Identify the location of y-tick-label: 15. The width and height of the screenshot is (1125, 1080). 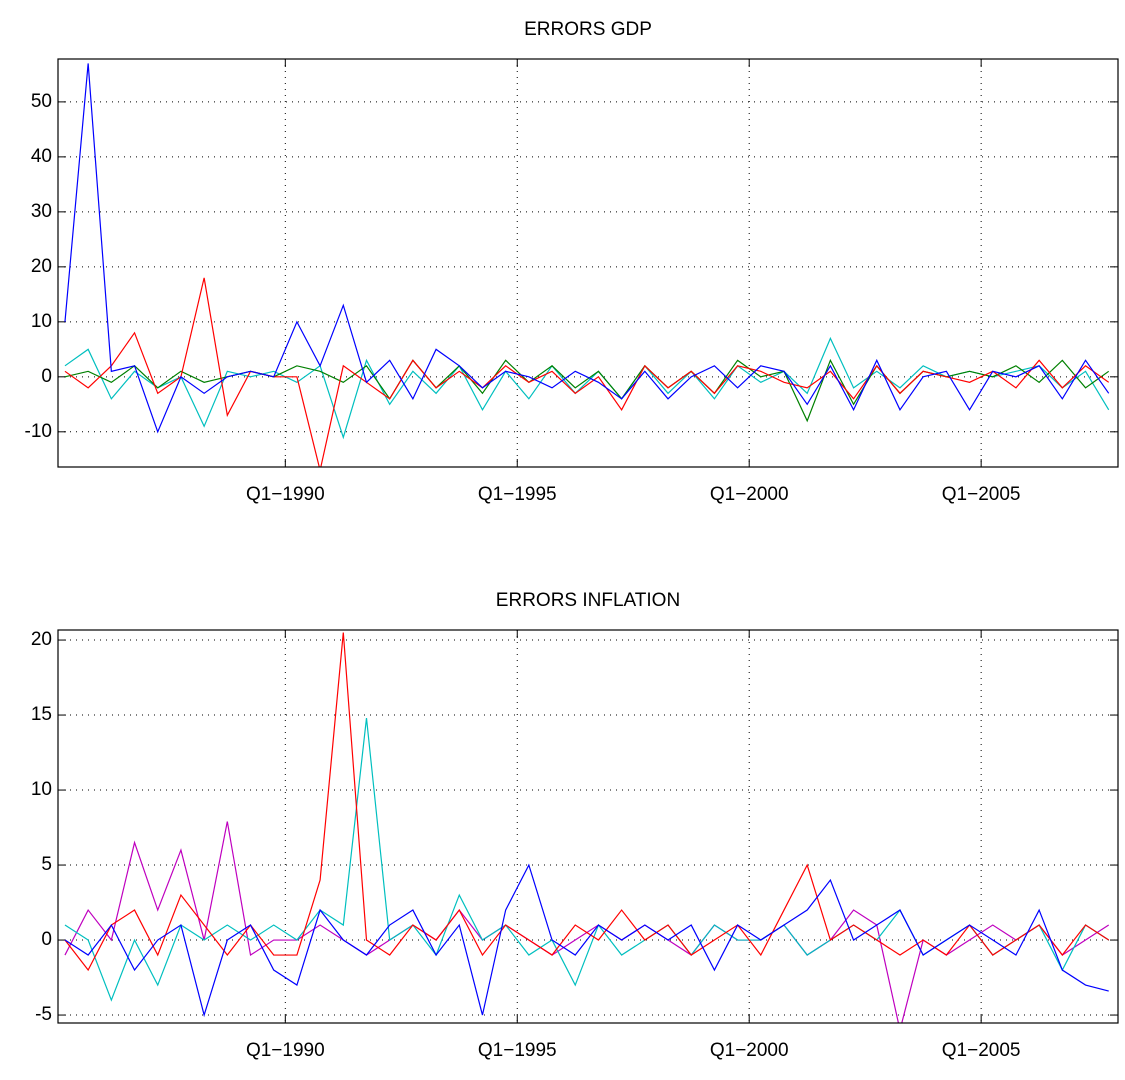
(41, 714).